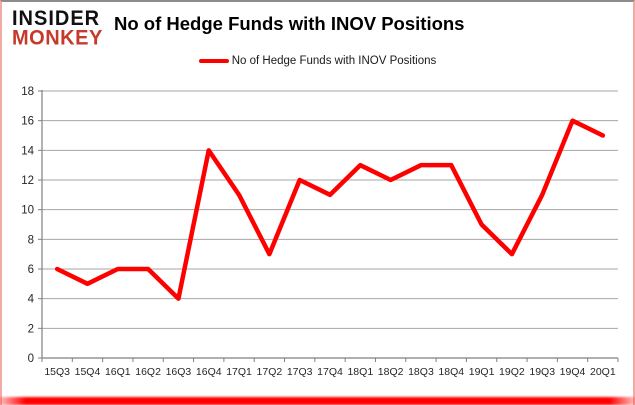 This screenshot has height=405, width=635. Describe the element at coordinates (31, 270) in the screenshot. I see `y-tick-label: 6` at that location.